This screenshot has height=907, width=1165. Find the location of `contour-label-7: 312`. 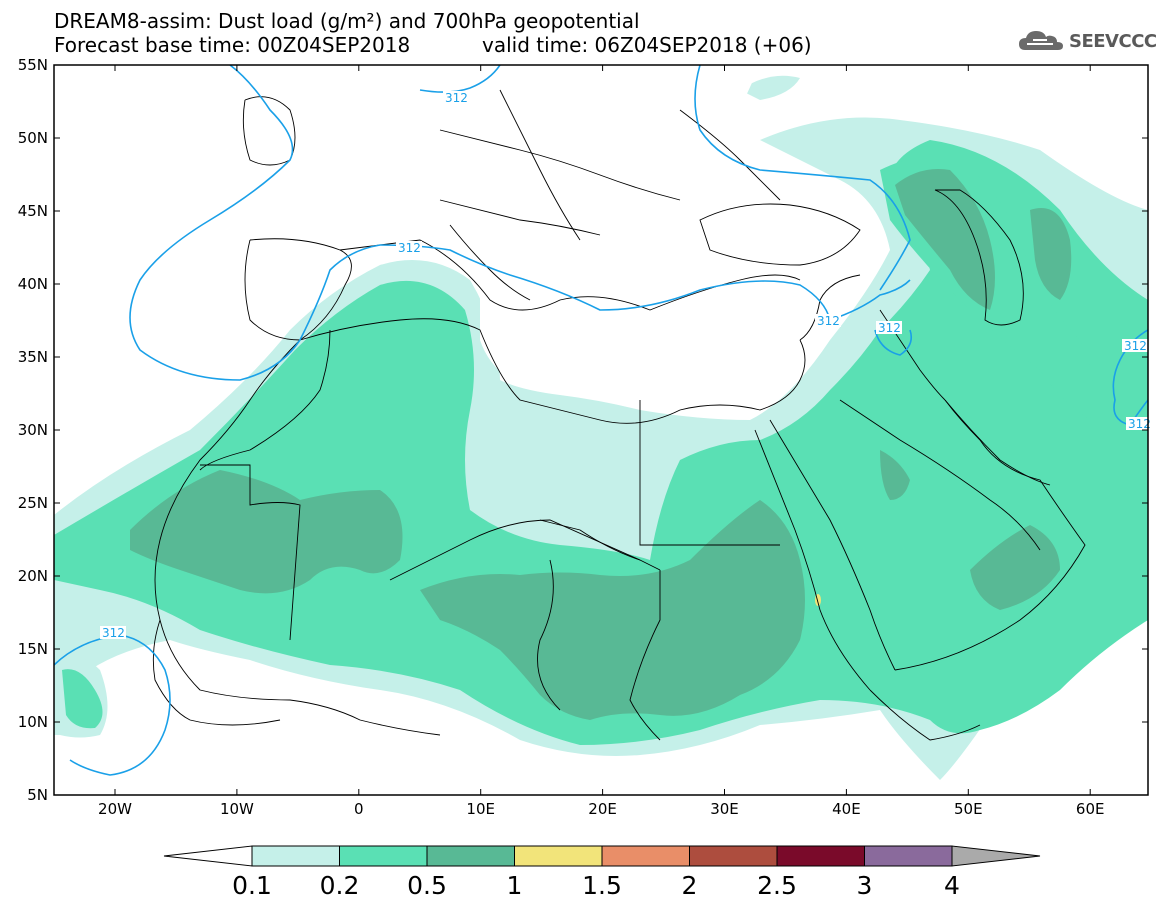

contour-label-7: 312 is located at coordinates (113, 633).